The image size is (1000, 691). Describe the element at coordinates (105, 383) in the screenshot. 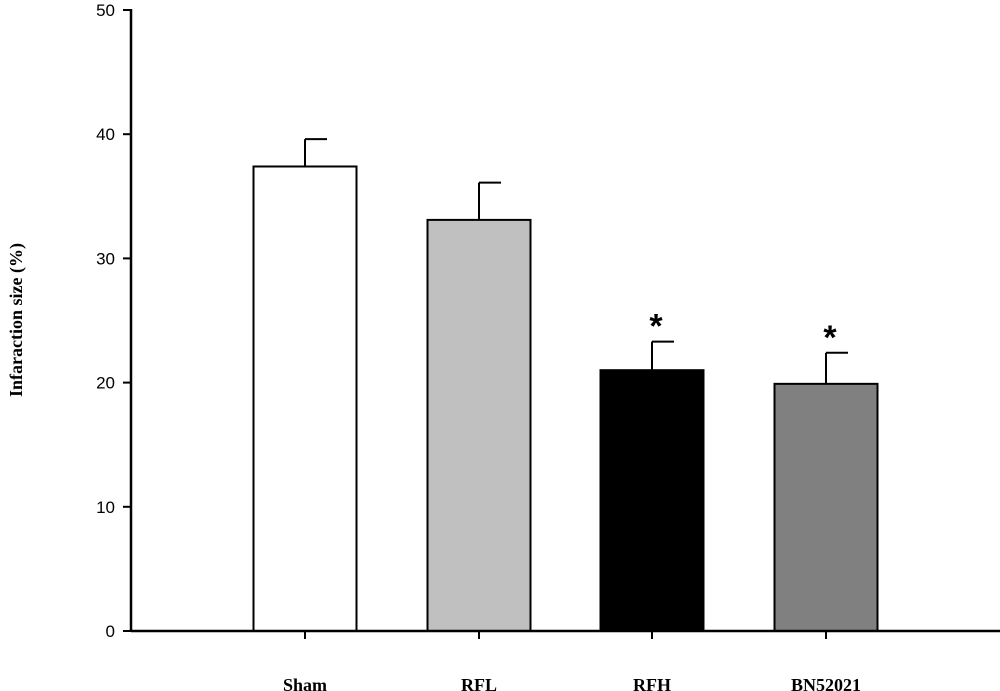

I see `y-tick-label: 20` at that location.